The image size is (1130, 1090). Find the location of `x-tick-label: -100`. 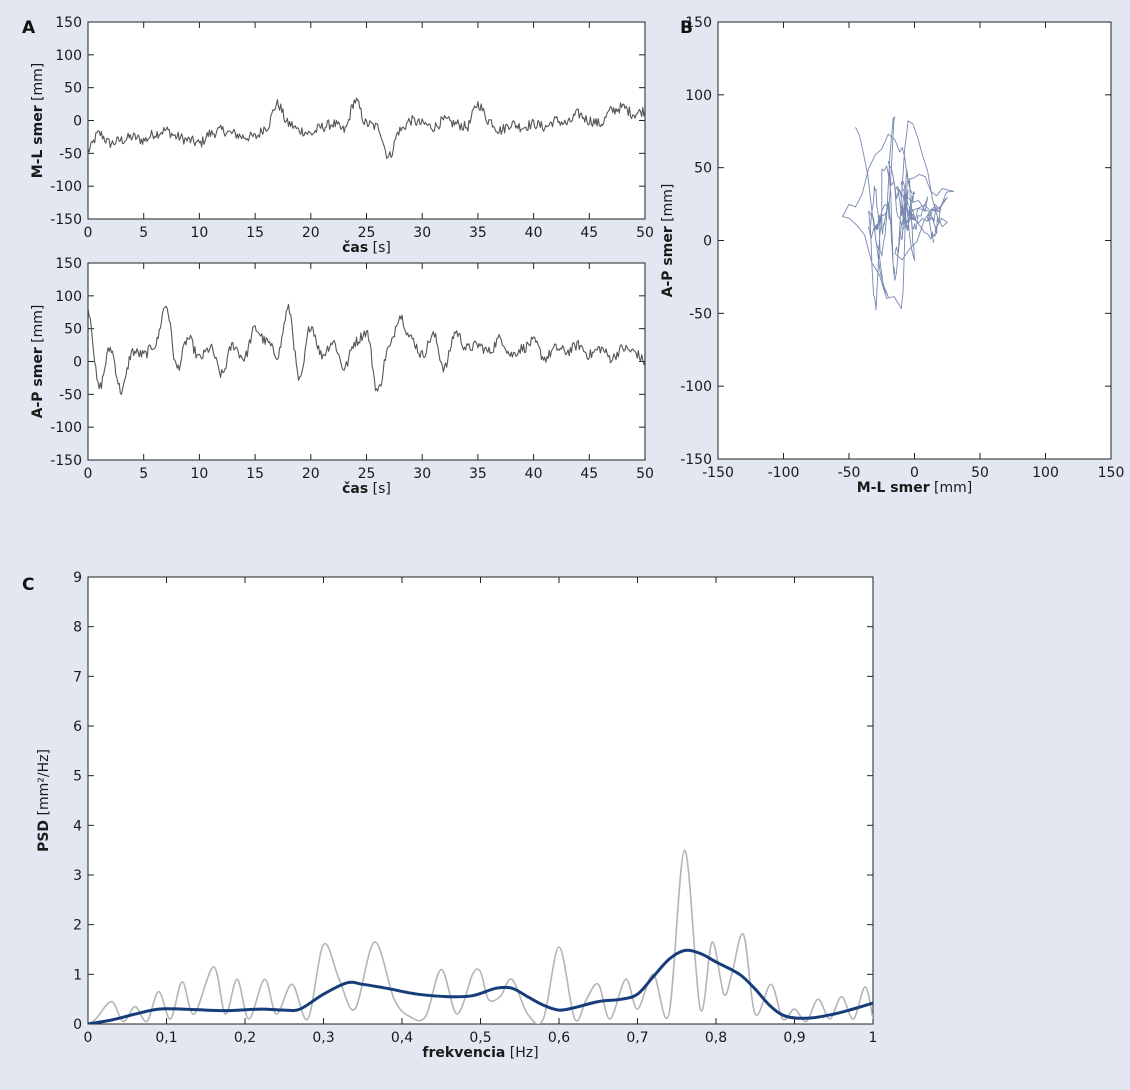

x-tick-label: -100 is located at coordinates (784, 473).